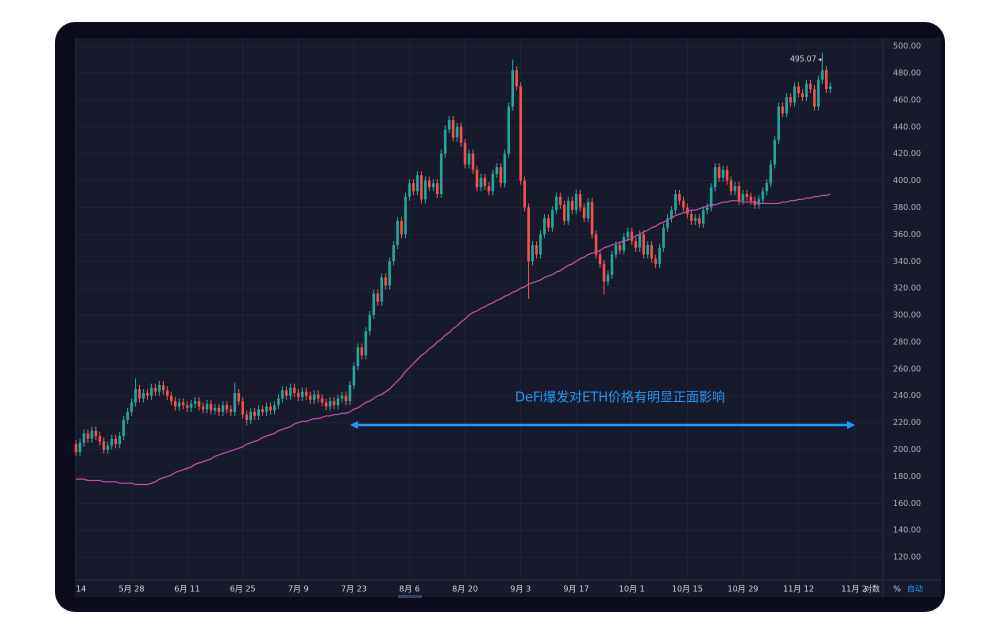 Image resolution: width=1001 pixels, height=637 pixels. Describe the element at coordinates (907, 153) in the screenshot. I see `y-tick-label: 420.00` at that location.